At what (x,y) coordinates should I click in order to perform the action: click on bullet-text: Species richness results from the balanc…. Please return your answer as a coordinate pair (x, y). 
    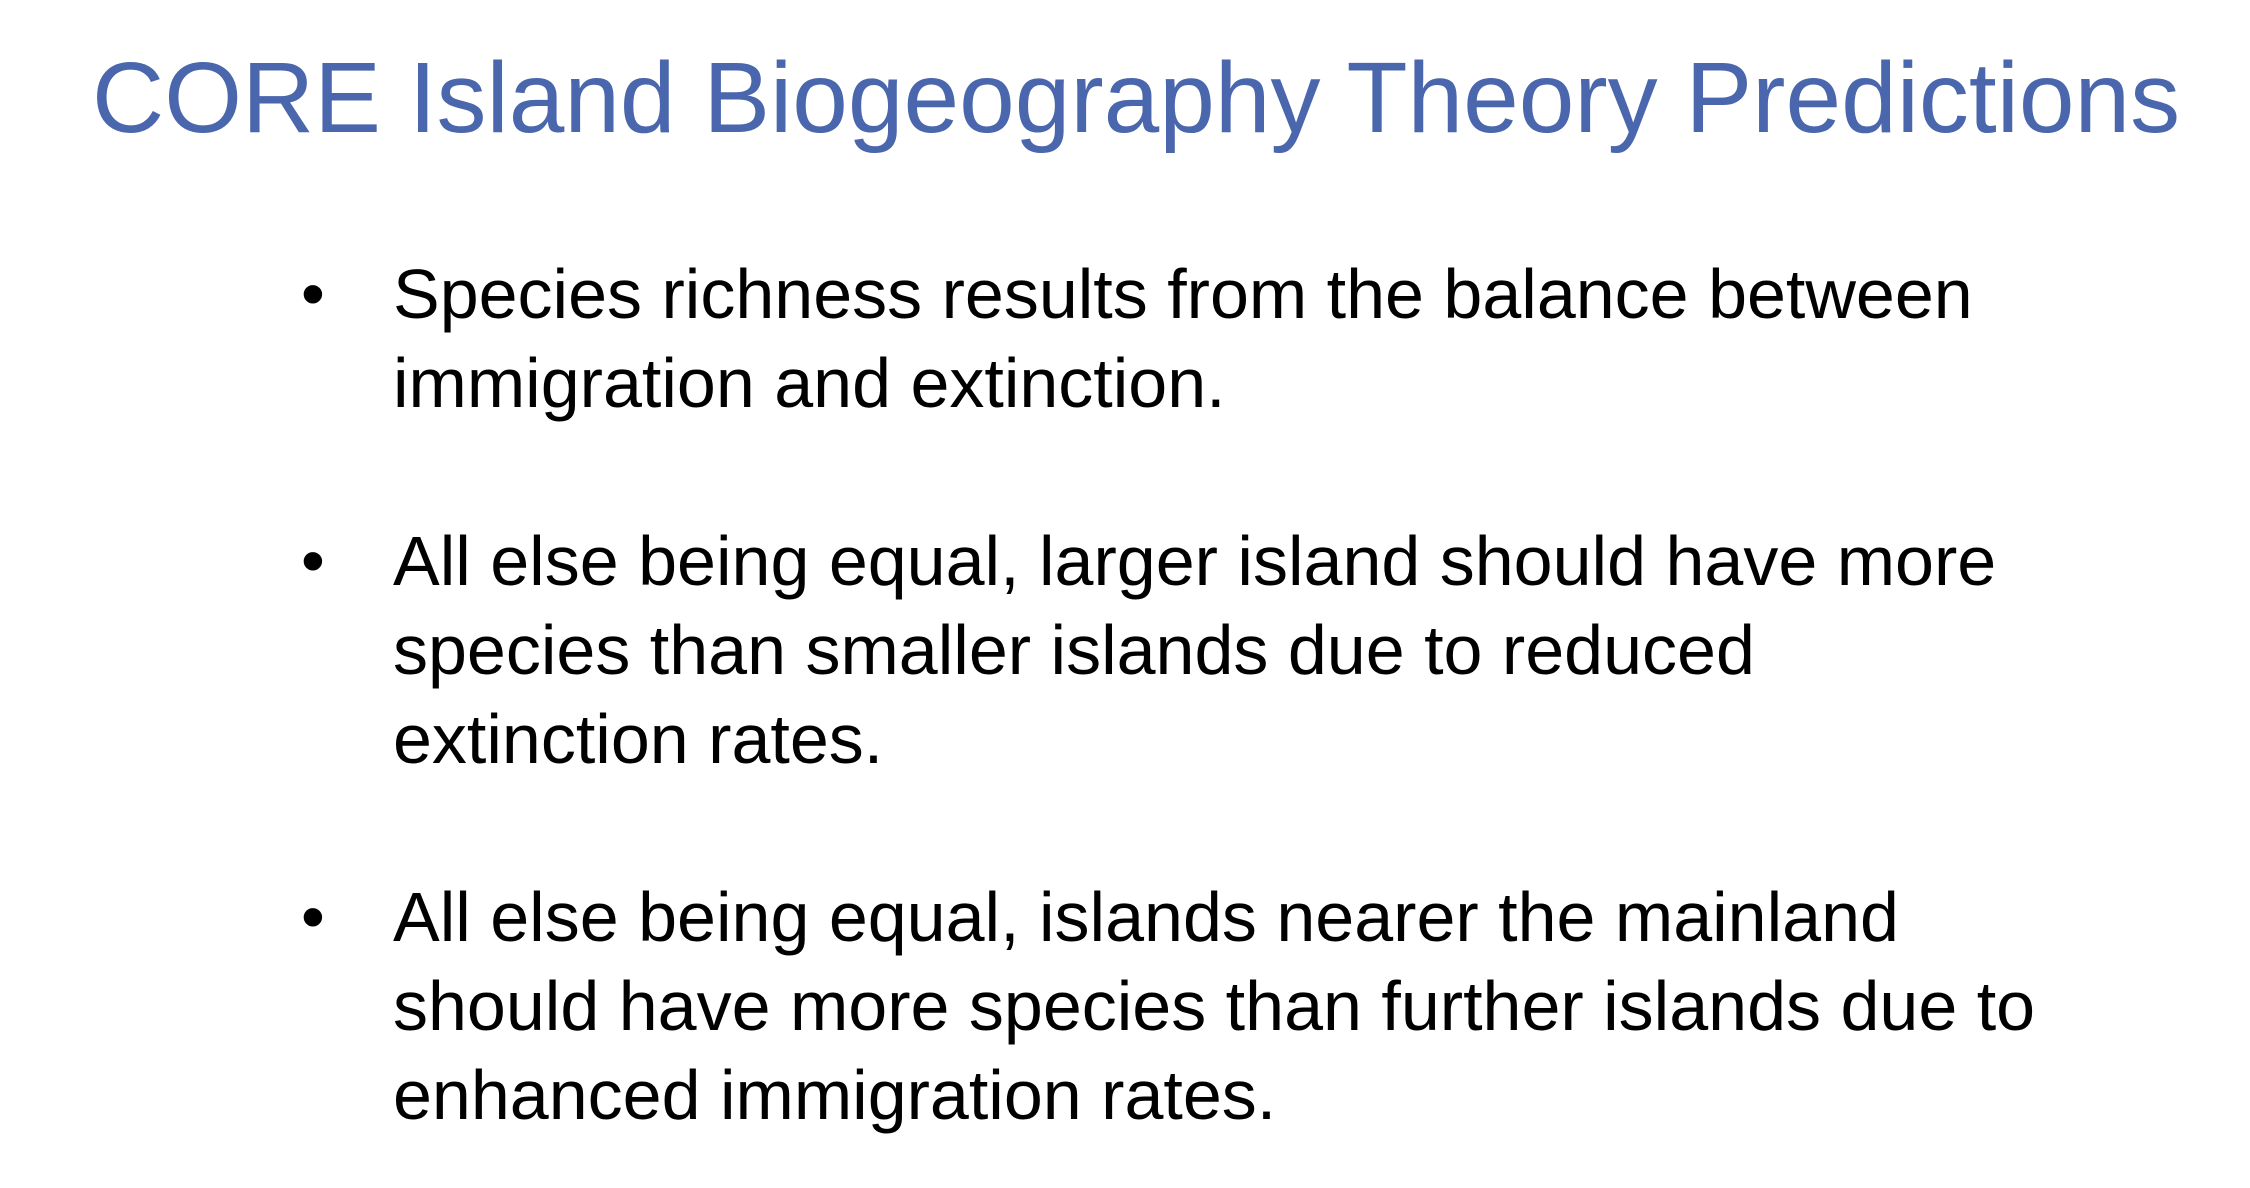
    Looking at the image, I should click on (1290, 339).